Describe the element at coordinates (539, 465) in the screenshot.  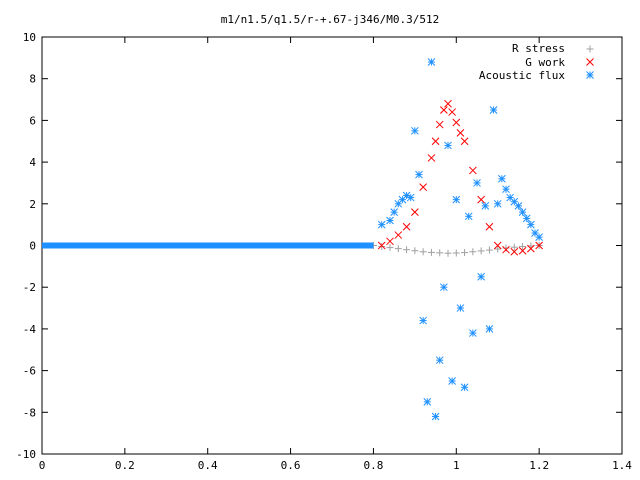
I see `x-tick-label: 1.2` at that location.